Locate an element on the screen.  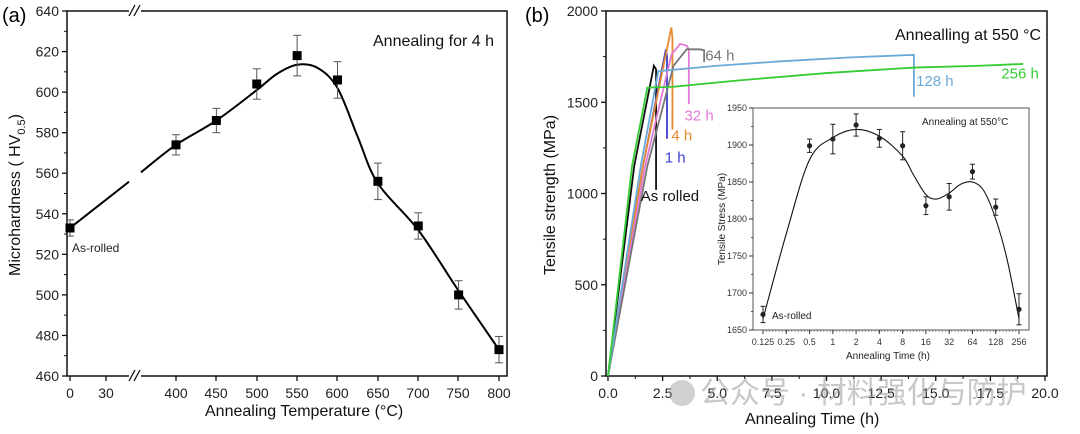
ylabel-text: Microhardness ( HV is located at coordinates (15, 205).